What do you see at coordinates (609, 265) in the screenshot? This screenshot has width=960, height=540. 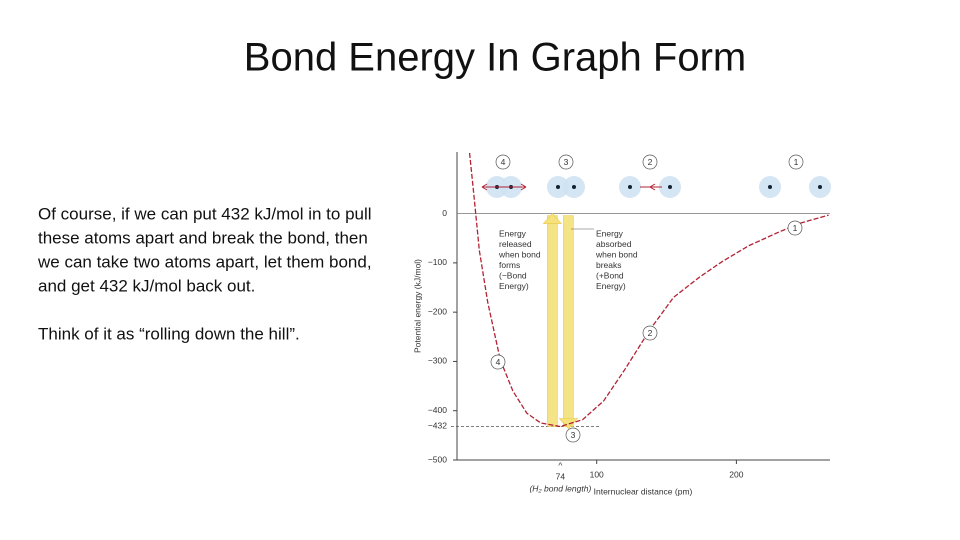 I see `absorbed-label: breaks` at bounding box center [609, 265].